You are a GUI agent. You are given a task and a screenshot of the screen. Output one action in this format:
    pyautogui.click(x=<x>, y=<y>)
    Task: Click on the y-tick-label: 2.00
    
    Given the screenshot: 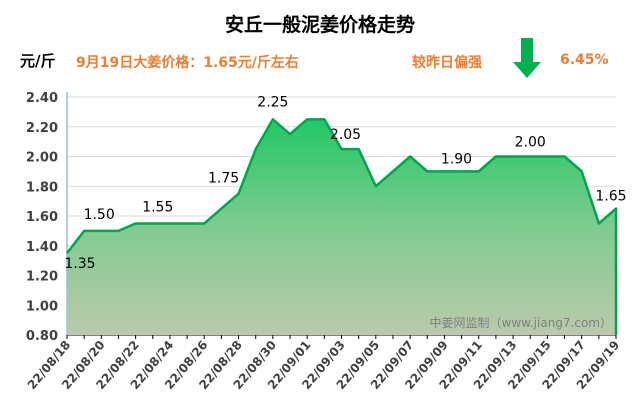 What is the action you would take?
    pyautogui.click(x=42, y=158)
    